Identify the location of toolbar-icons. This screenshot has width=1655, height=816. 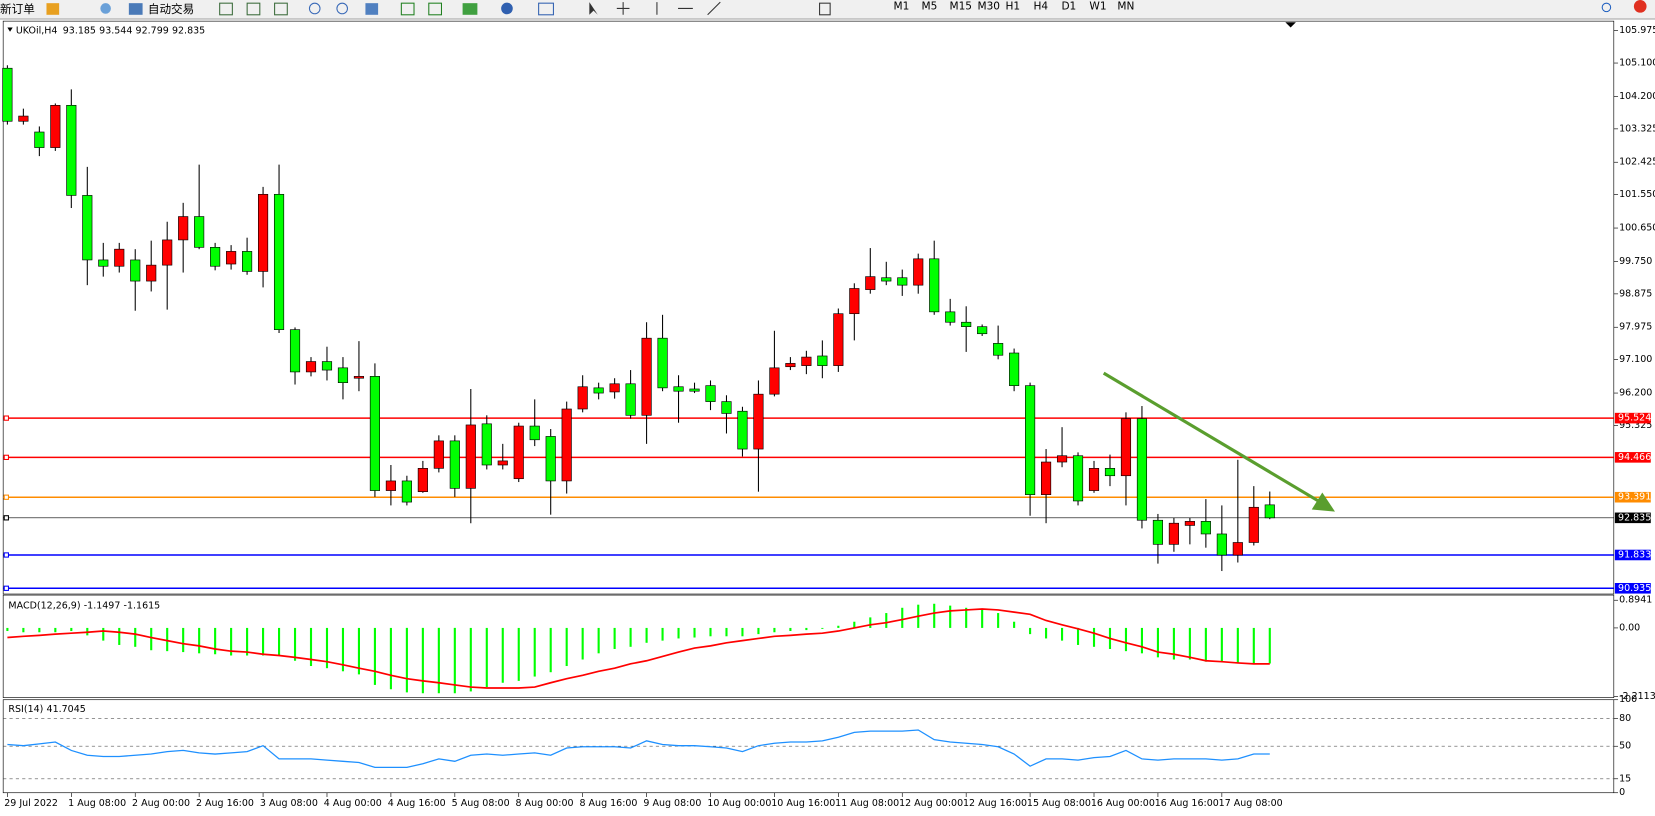
(846, 8).